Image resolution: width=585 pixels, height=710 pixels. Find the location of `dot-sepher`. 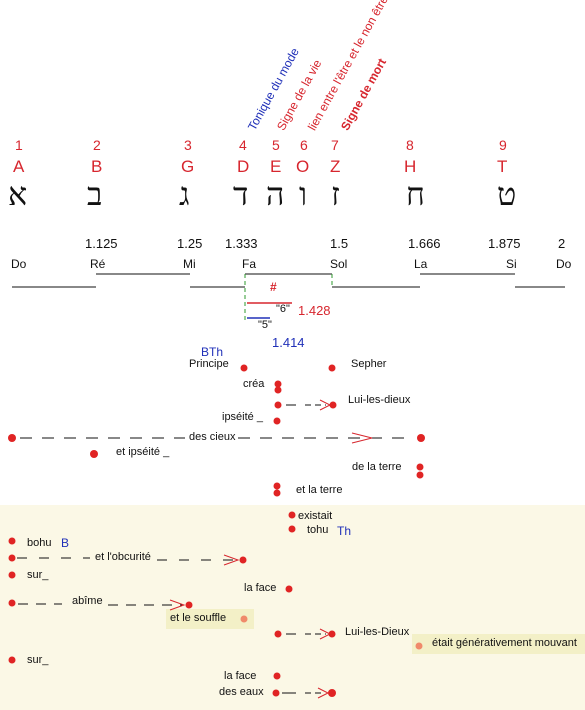

dot-sepher is located at coordinates (332, 368).